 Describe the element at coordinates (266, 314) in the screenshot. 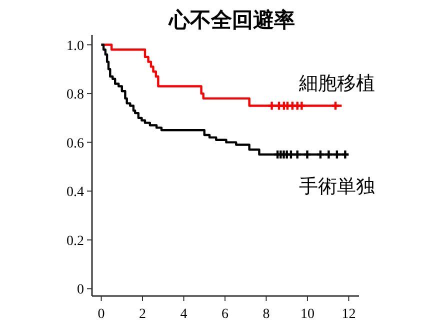

I see `x-tick-label: 8` at that location.